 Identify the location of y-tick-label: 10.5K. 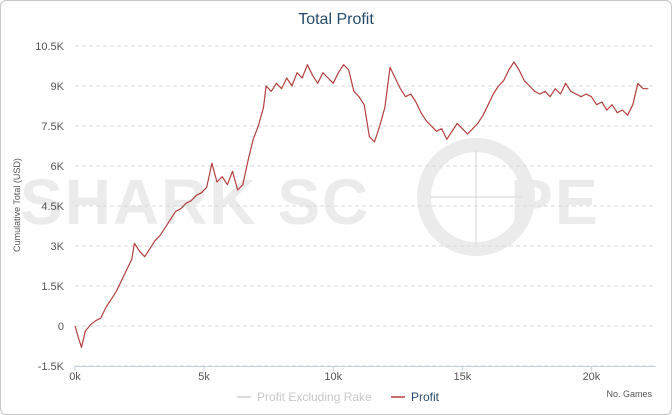
(49, 47).